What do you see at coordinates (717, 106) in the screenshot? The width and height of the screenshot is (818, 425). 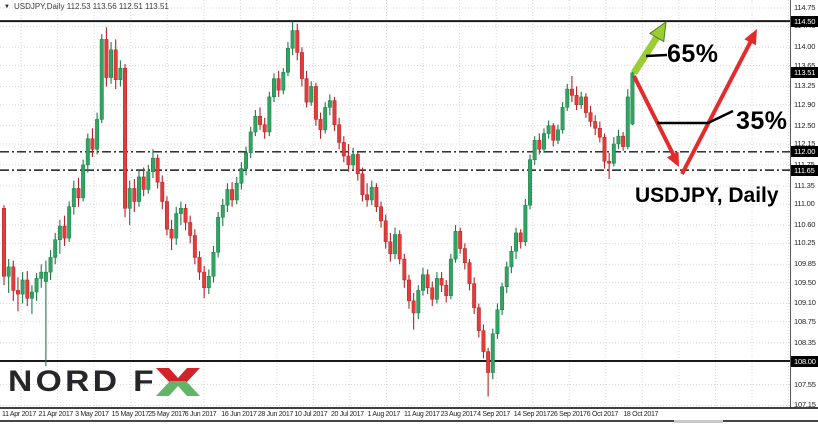 I see `bearish-arrow-up-shaft` at bounding box center [717, 106].